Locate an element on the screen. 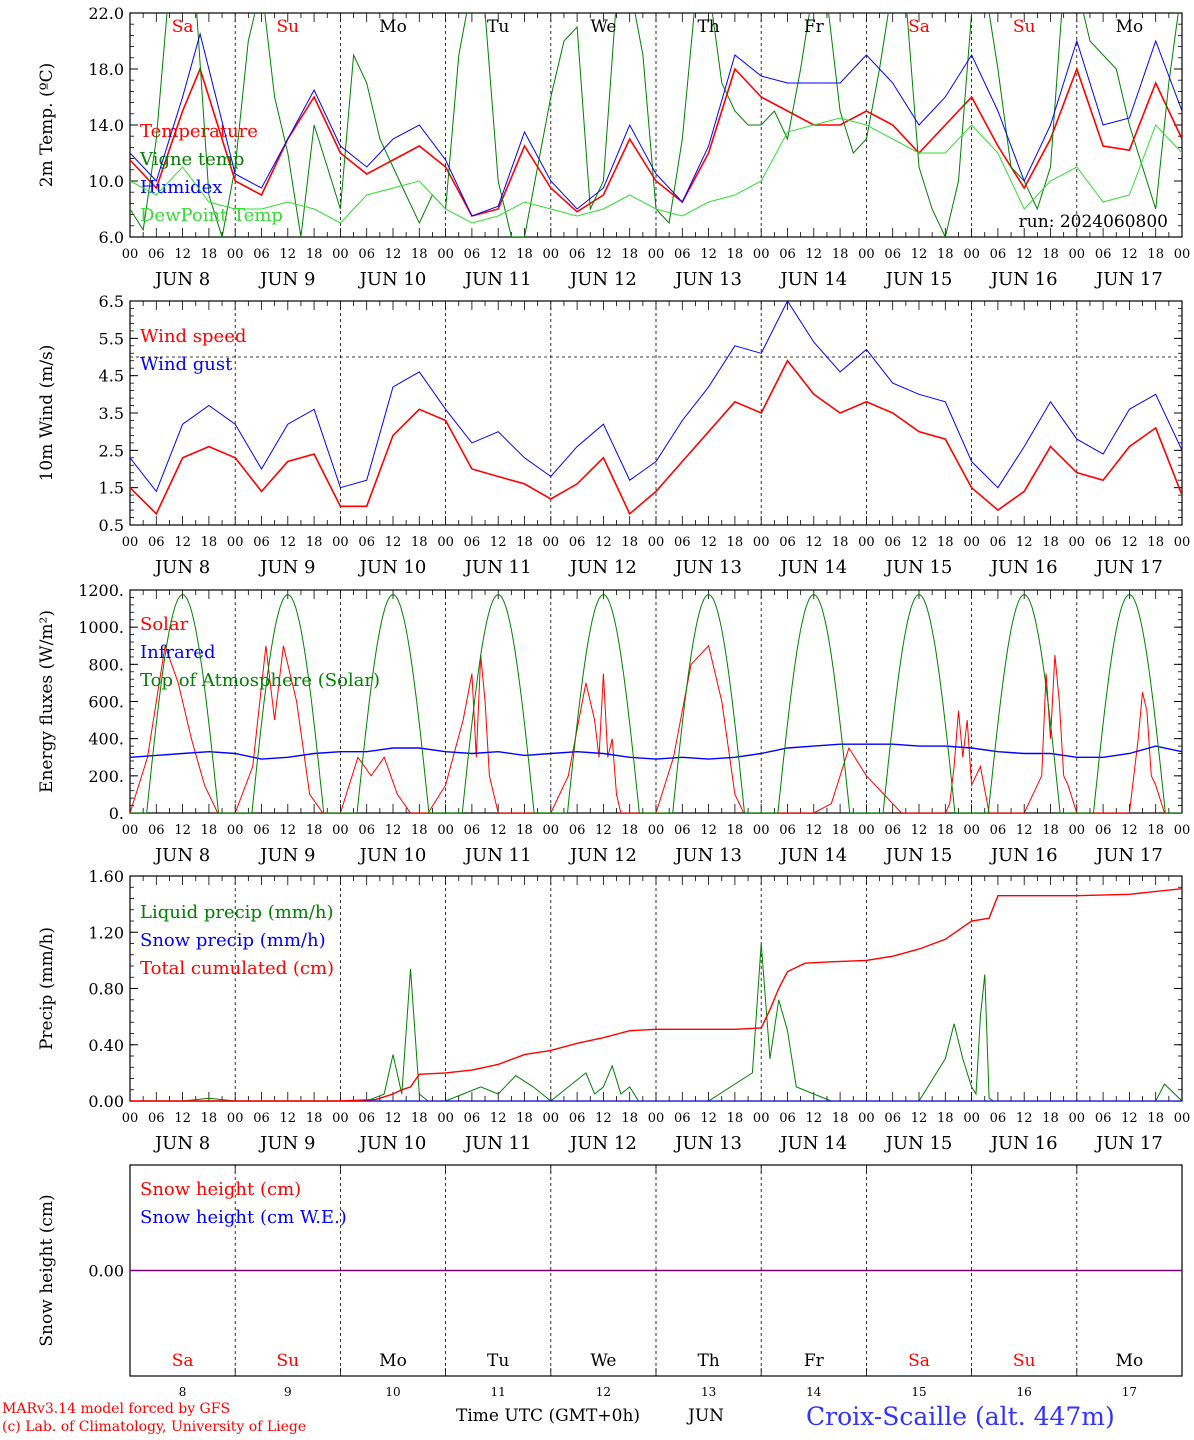  legend-series-top-of-atmosphere-solar: Top of Atmosphere (Solar) is located at coordinates (260, 680).